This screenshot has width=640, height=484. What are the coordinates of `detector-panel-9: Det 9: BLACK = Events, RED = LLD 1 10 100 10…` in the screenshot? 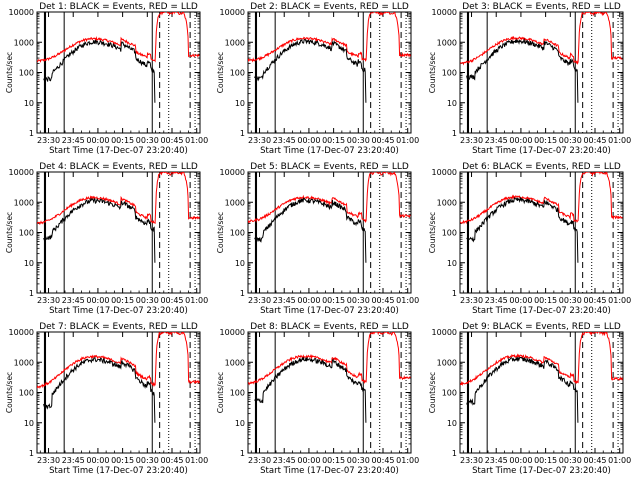 It's located at (529, 399).